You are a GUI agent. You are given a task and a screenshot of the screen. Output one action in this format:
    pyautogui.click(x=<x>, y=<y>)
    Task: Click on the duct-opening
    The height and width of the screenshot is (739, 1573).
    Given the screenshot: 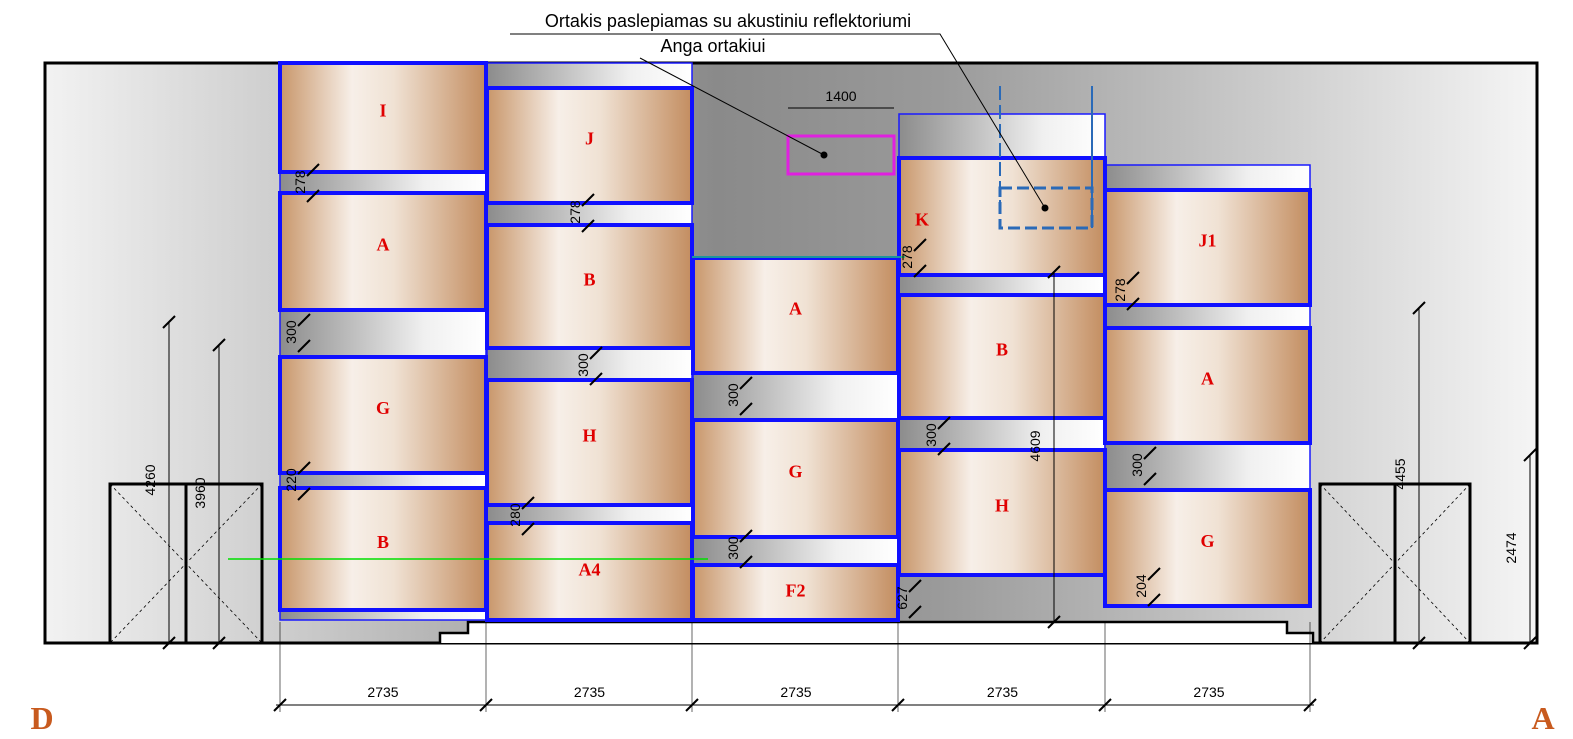 What is the action you would take?
    pyautogui.click(x=841, y=155)
    